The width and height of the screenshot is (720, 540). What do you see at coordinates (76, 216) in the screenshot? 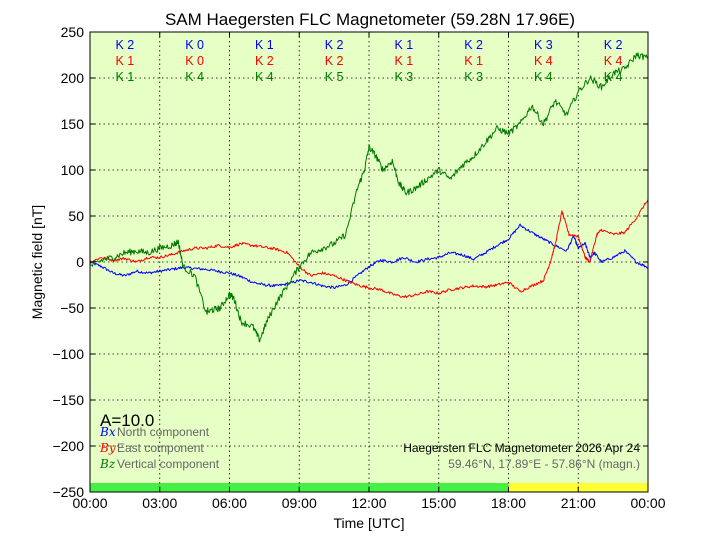
I see `y-tick-label-4: 50` at bounding box center [76, 216].